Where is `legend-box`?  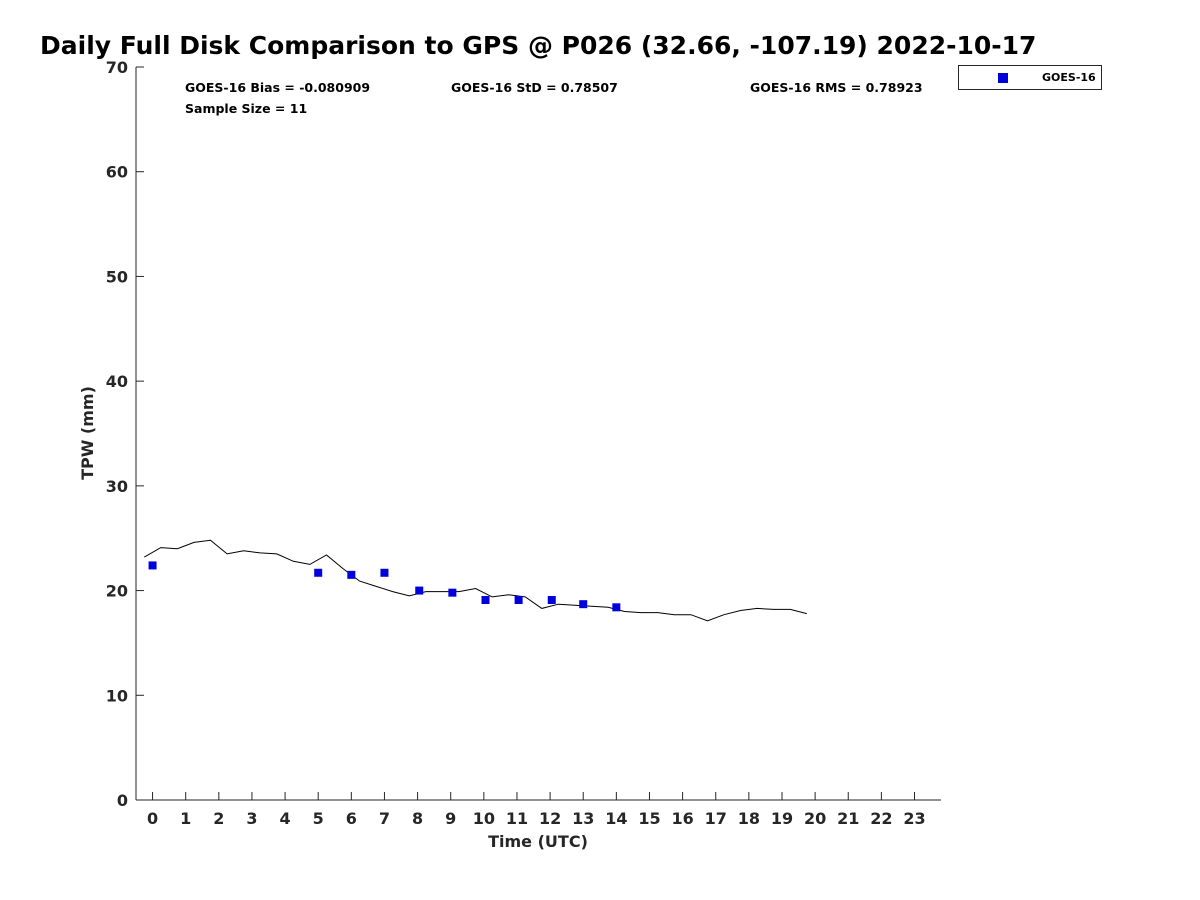
legend-box is located at coordinates (1030, 77).